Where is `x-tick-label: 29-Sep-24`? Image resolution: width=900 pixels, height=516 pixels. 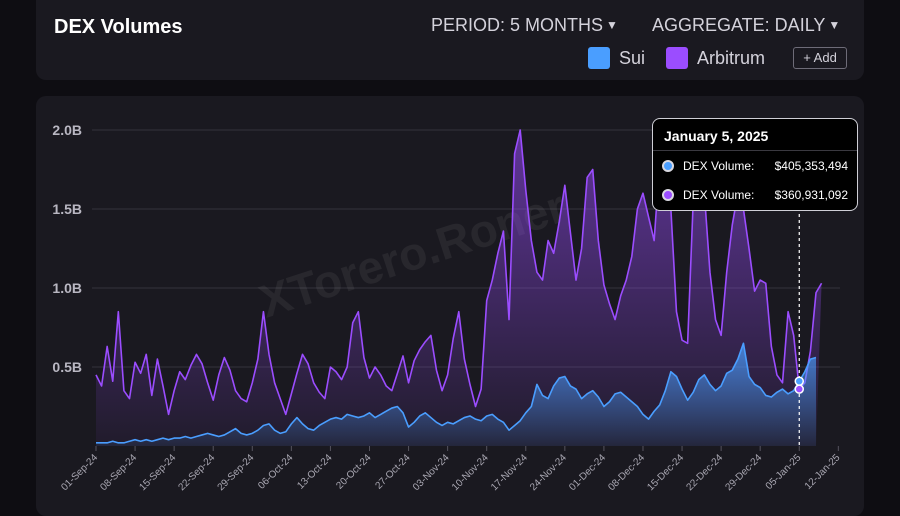
x-tick-label: 29-Sep-24 is located at coordinates (236, 472).